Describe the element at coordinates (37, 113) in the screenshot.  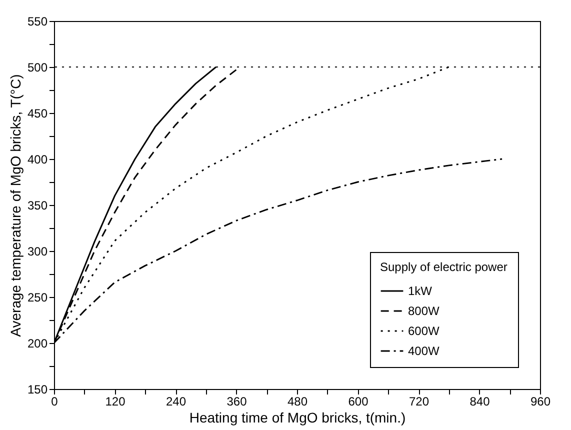
I see `y-tick-label: 450` at that location.